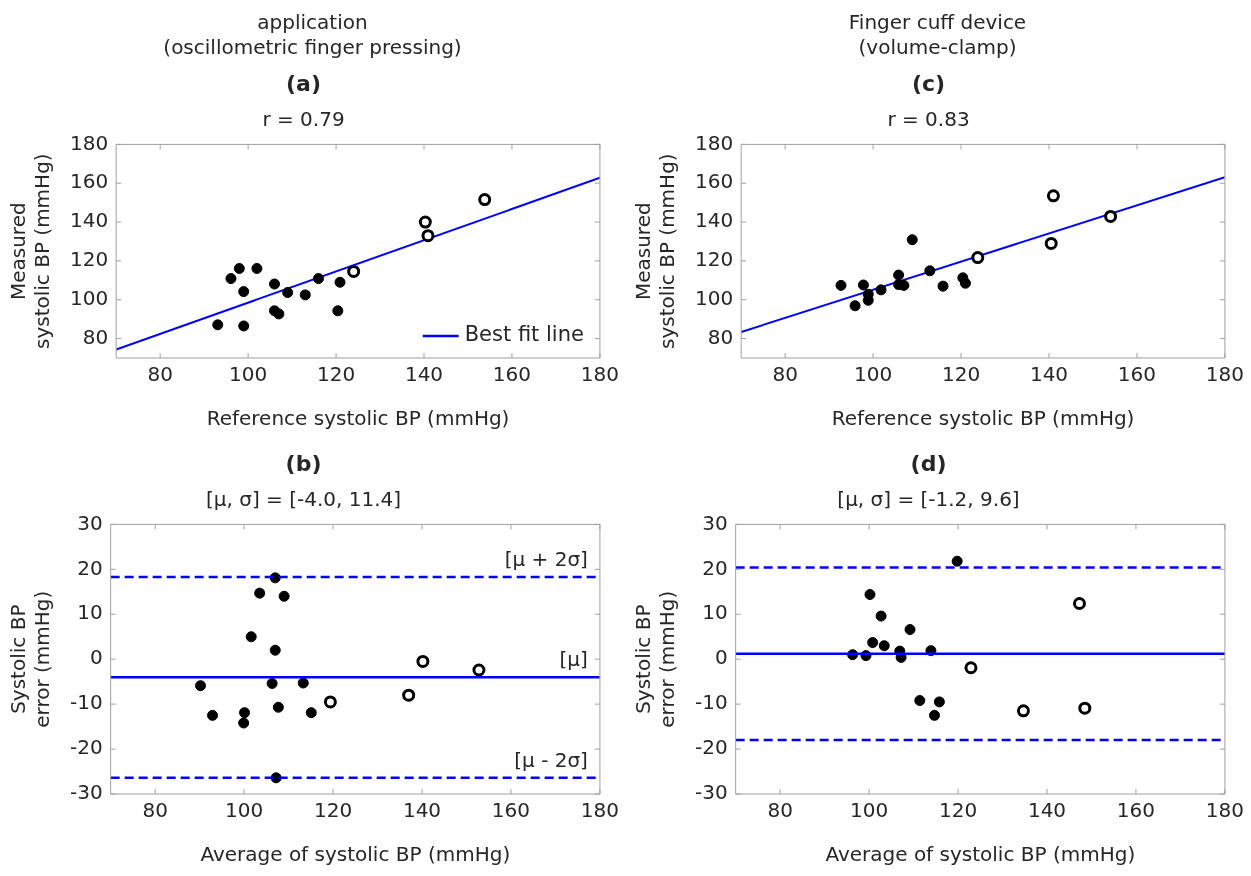 The image size is (1251, 876). What do you see at coordinates (86, 792) in the screenshot?
I see `y-tick-label: -30` at bounding box center [86, 792].